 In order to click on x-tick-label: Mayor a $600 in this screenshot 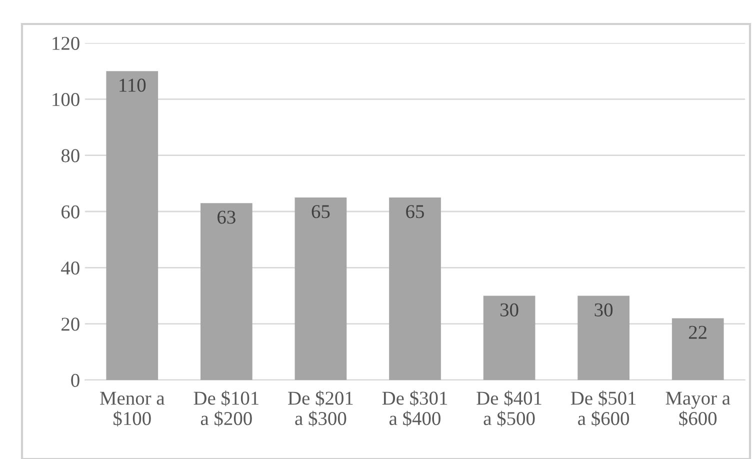, I will do `click(698, 409)`.